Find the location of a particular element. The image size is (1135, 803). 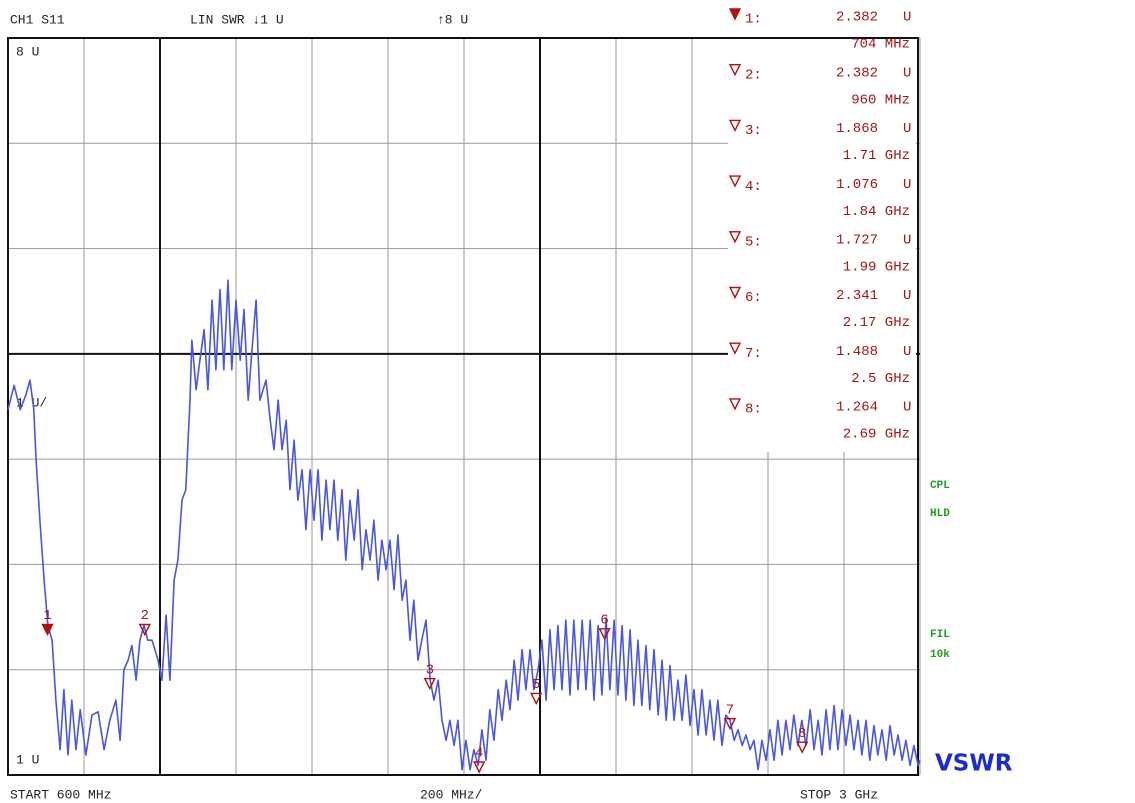

trace-marker-number: 1 is located at coordinates (47, 616).